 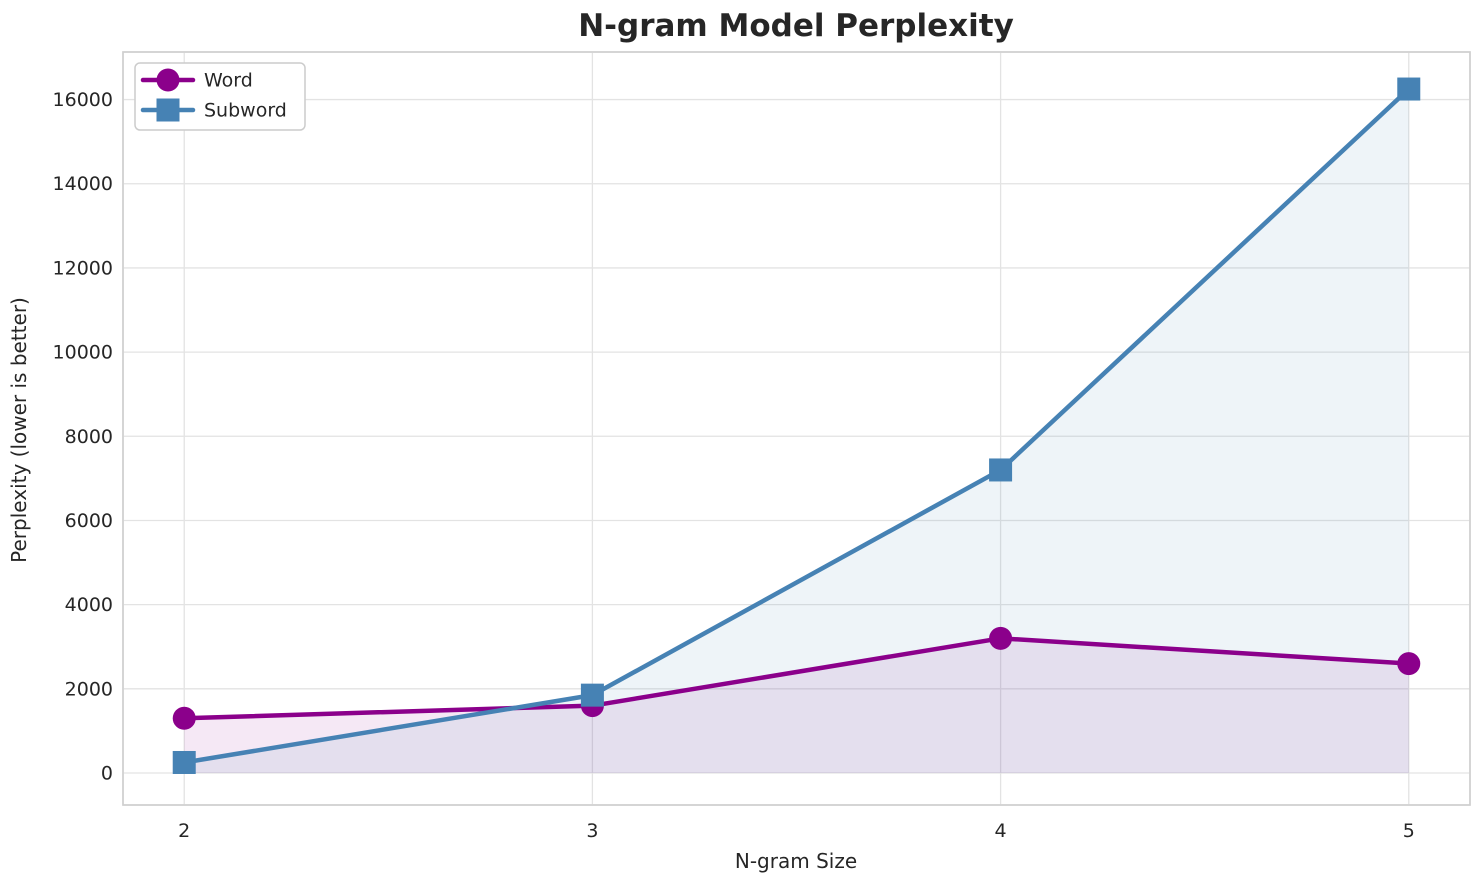 I want to click on y-tick-labels: 0 2000 4000 6000 8000 10000 12000 14000 16000, so click(x=83, y=436).